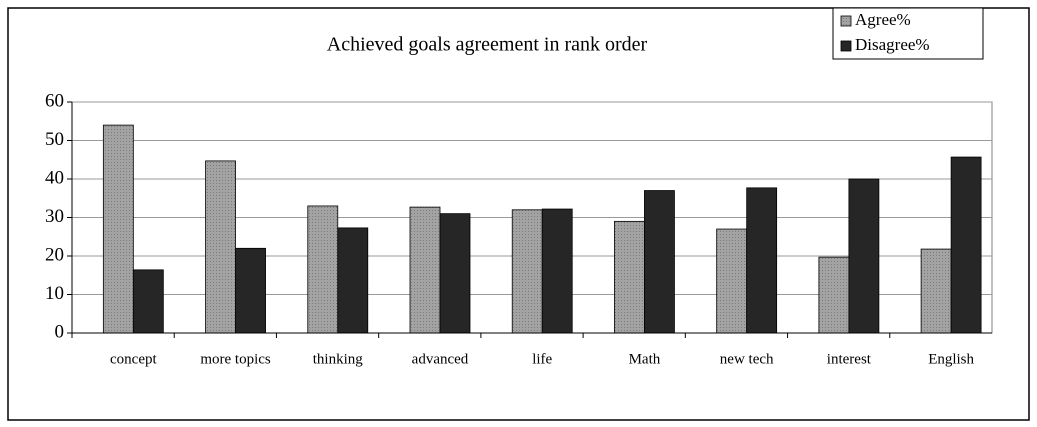 The height and width of the screenshot is (427, 1037). Describe the element at coordinates (542, 359) in the screenshot. I see `x-tick-label: life` at that location.